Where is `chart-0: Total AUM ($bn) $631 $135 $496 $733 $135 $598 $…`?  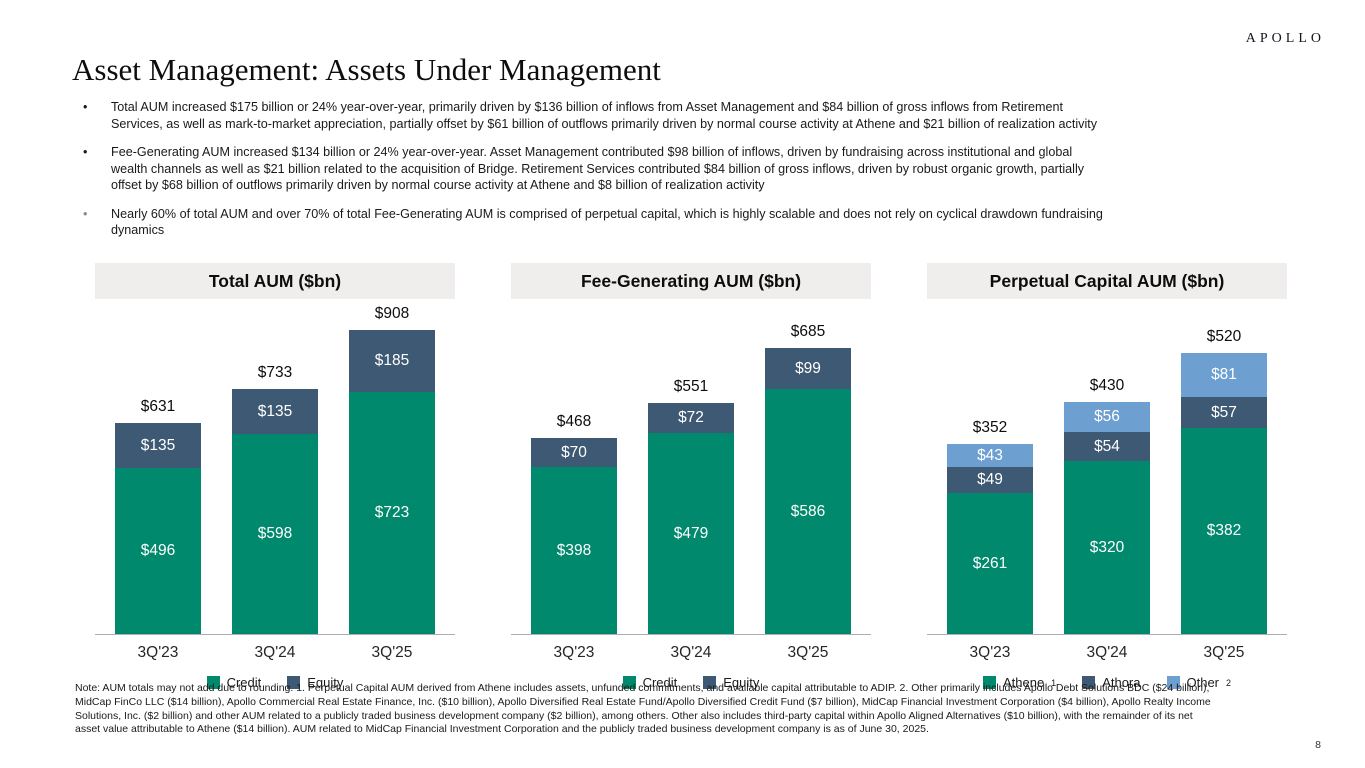 chart-0: Total AUM ($bn) $631 $135 $496 $733 $135 $598 $… is located at coordinates (275, 476).